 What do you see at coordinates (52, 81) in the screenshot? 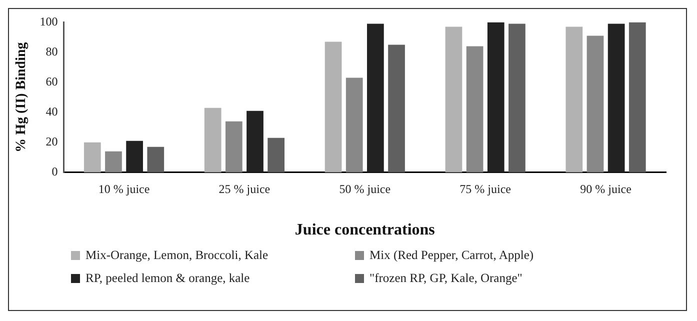
I see `y-tick-label: 60` at bounding box center [52, 81].